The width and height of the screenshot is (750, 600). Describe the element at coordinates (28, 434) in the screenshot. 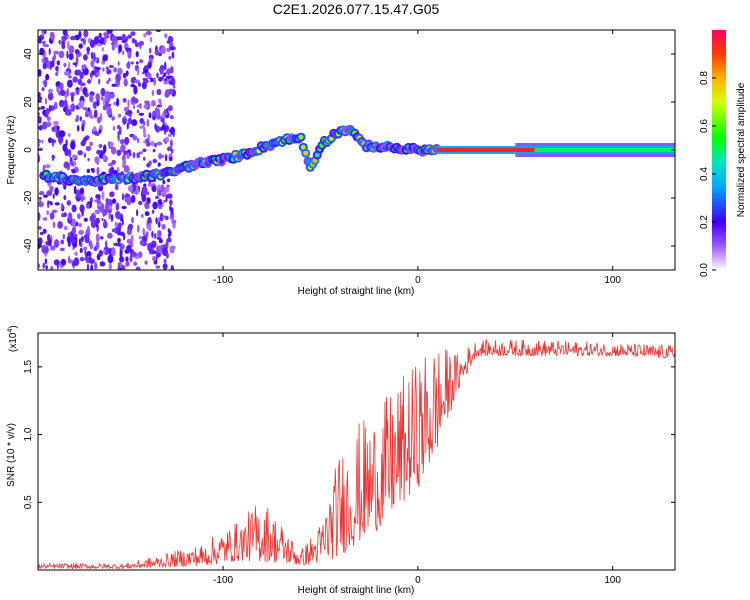

I see `y-tick-label: 1.0` at that location.